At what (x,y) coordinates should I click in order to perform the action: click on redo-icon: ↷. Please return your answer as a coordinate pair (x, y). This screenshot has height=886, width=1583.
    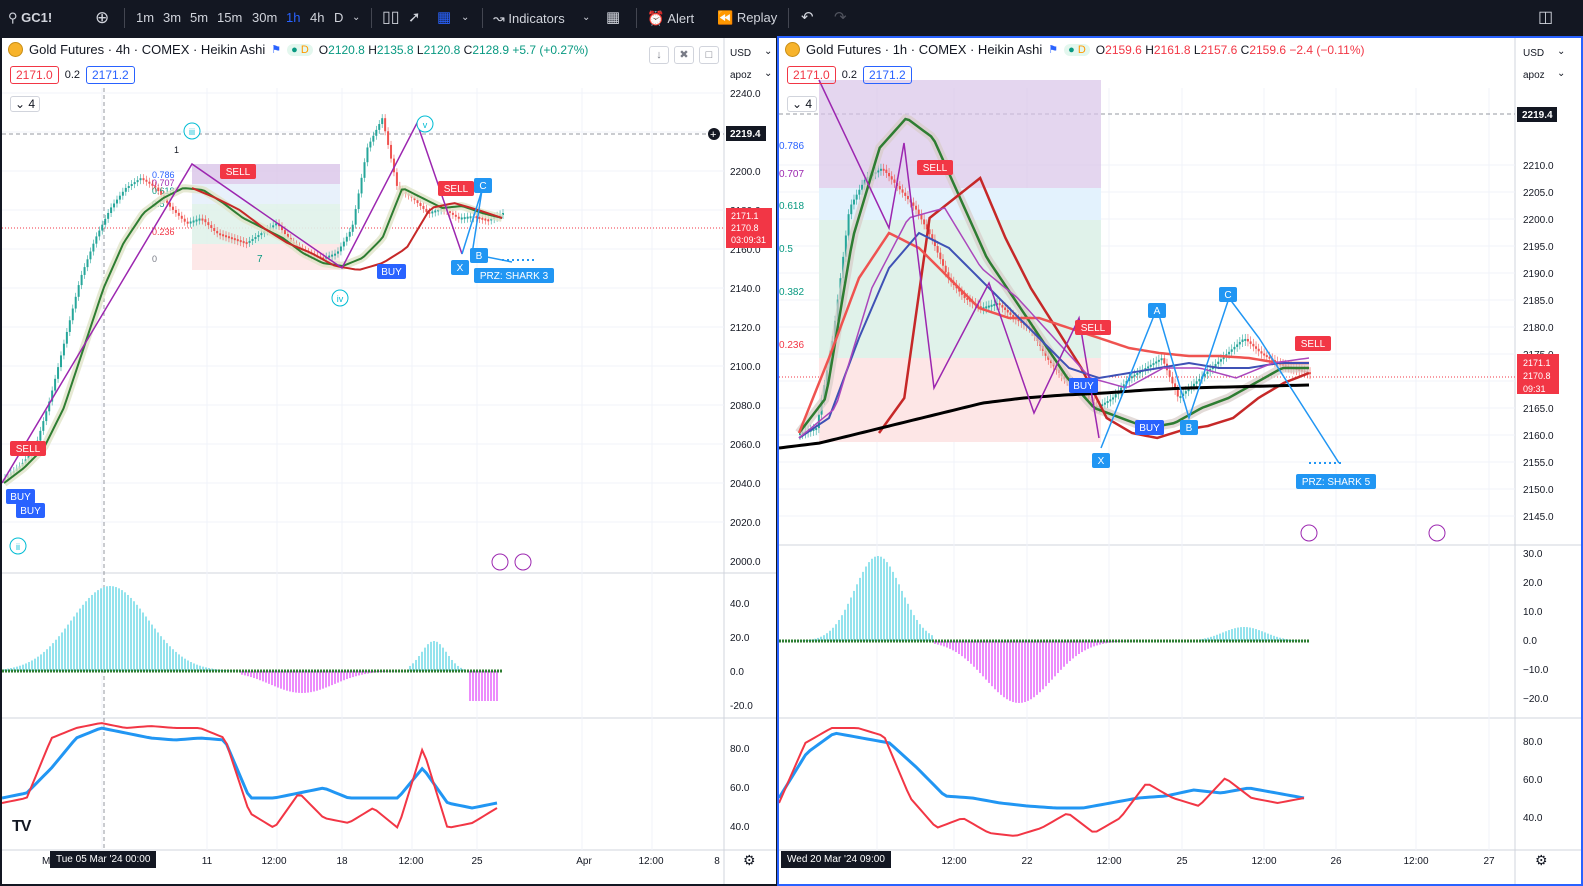
    Looking at the image, I should click on (840, 17).